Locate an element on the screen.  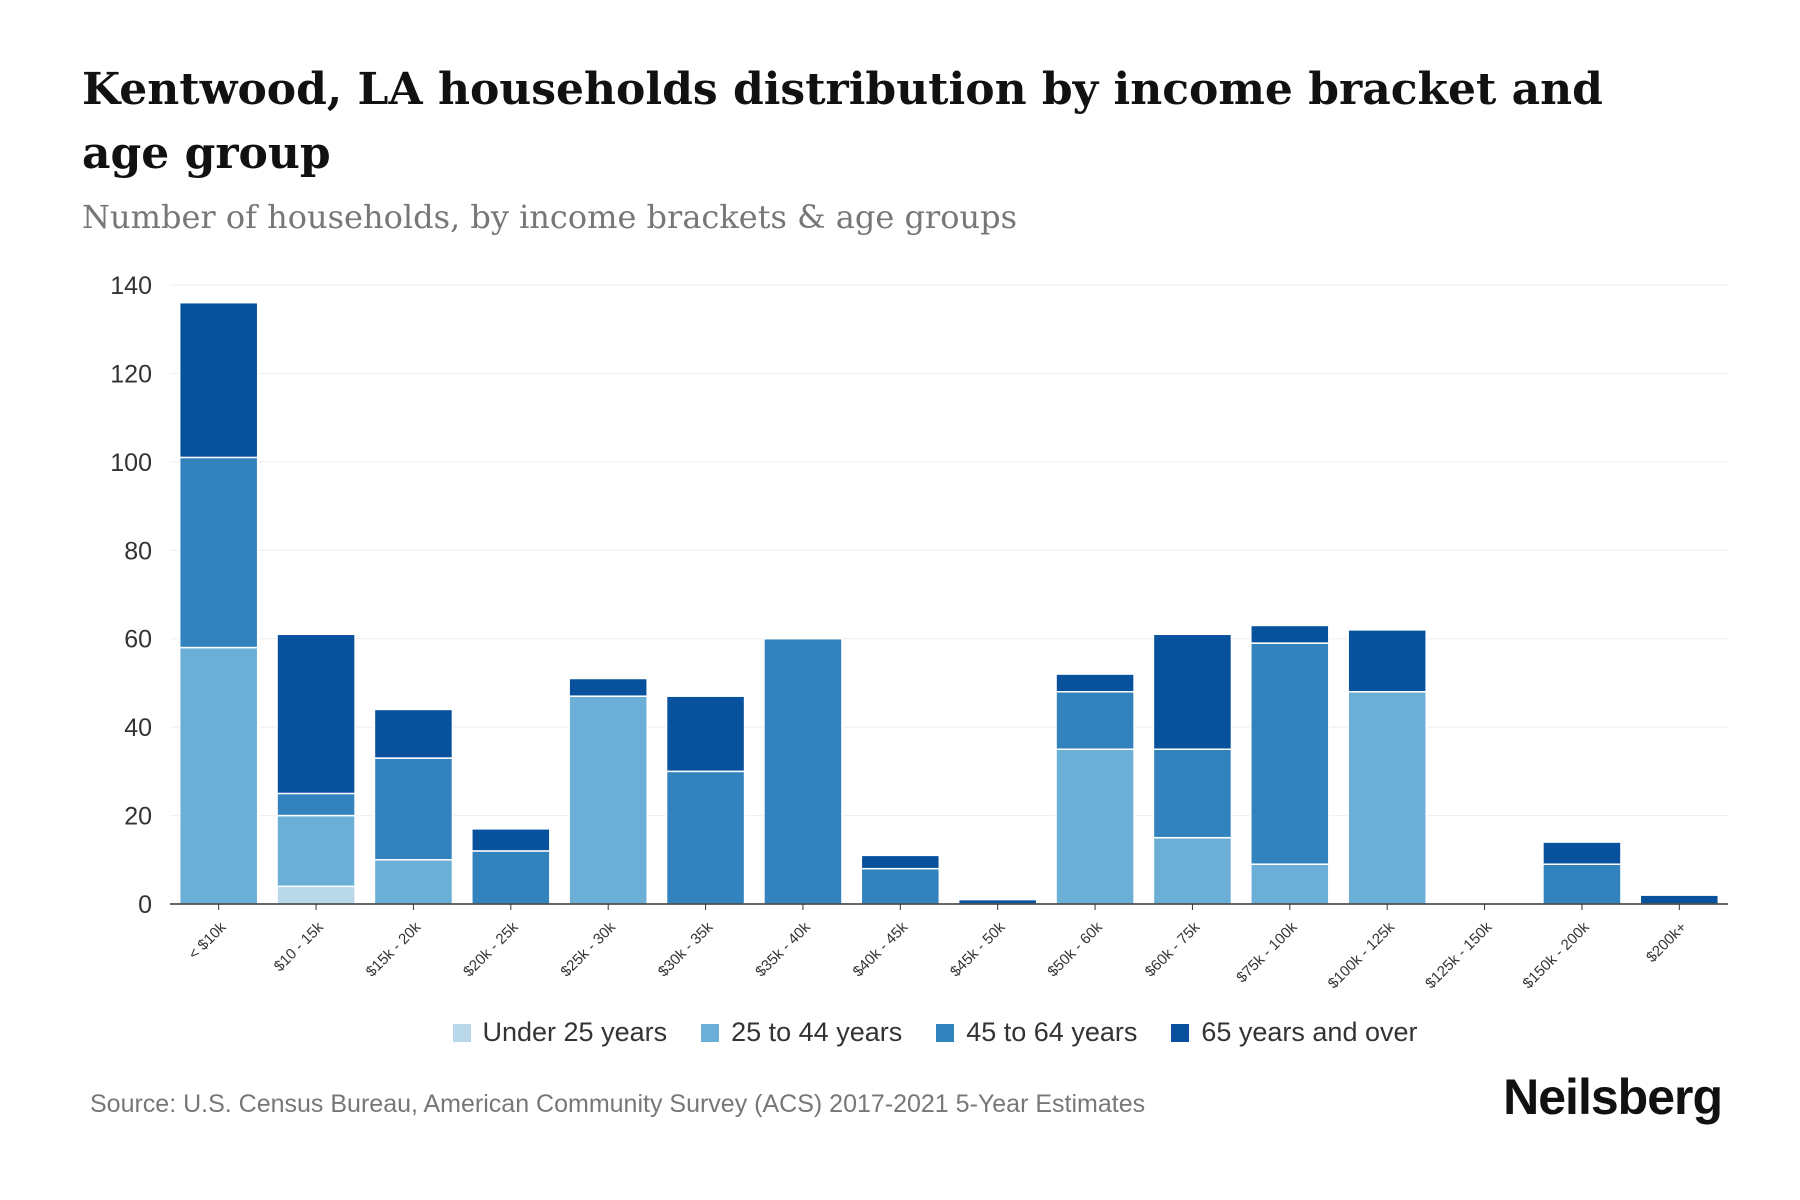
x-tick-label: $40k - 45k is located at coordinates (881, 949).